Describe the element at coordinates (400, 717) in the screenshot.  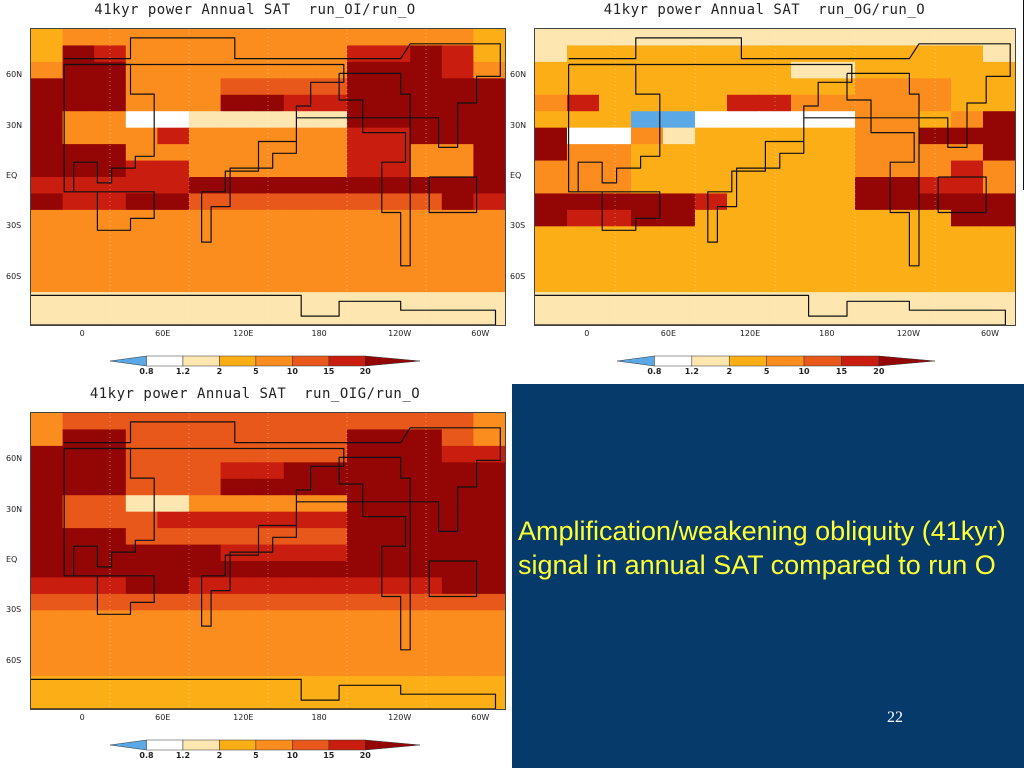
I see `lon-tick-label: 120W` at that location.